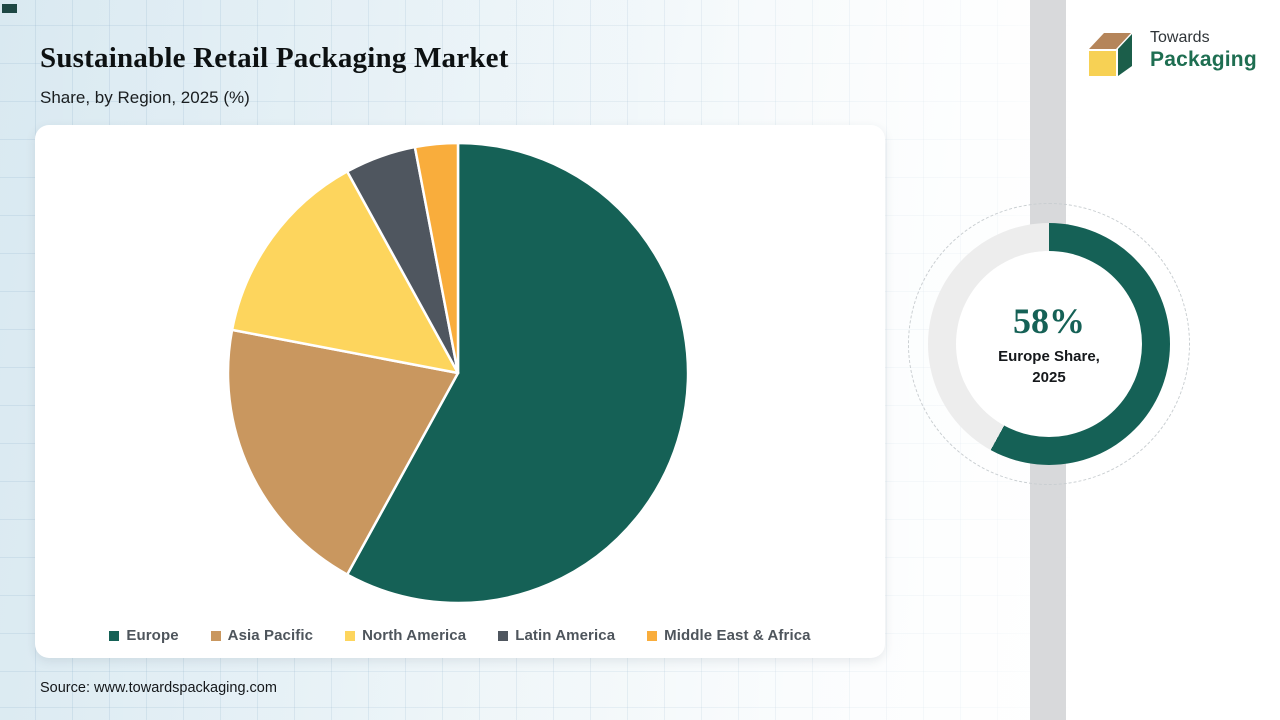  I want to click on page-subtitle: Share, by Region, 2025 (%), so click(145, 97).